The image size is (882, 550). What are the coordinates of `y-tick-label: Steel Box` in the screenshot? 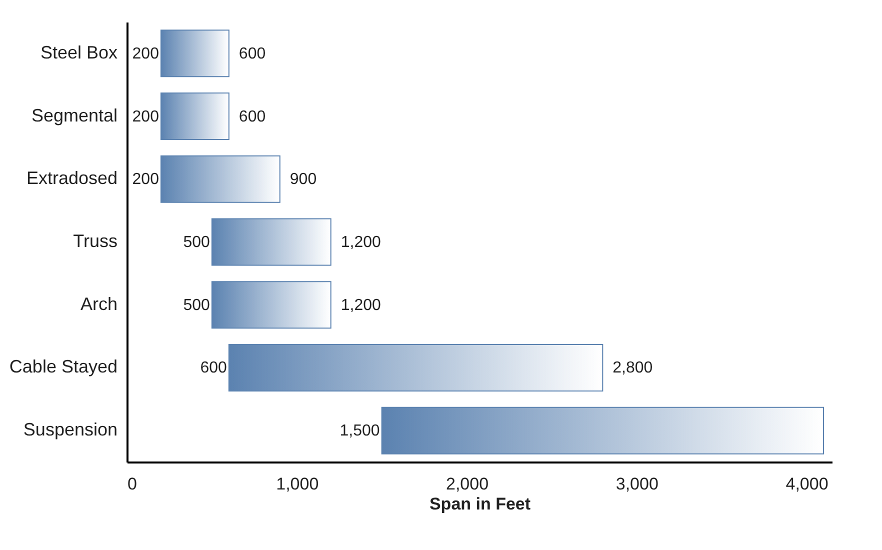 It's located at (79, 52).